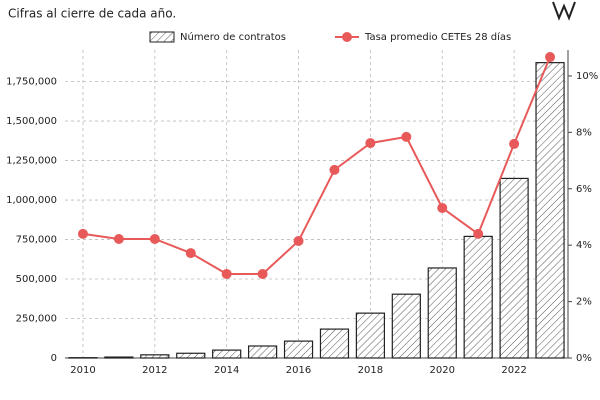 Image resolution: width=600 pixels, height=400 pixels. I want to click on legend-swatch, so click(162, 37).